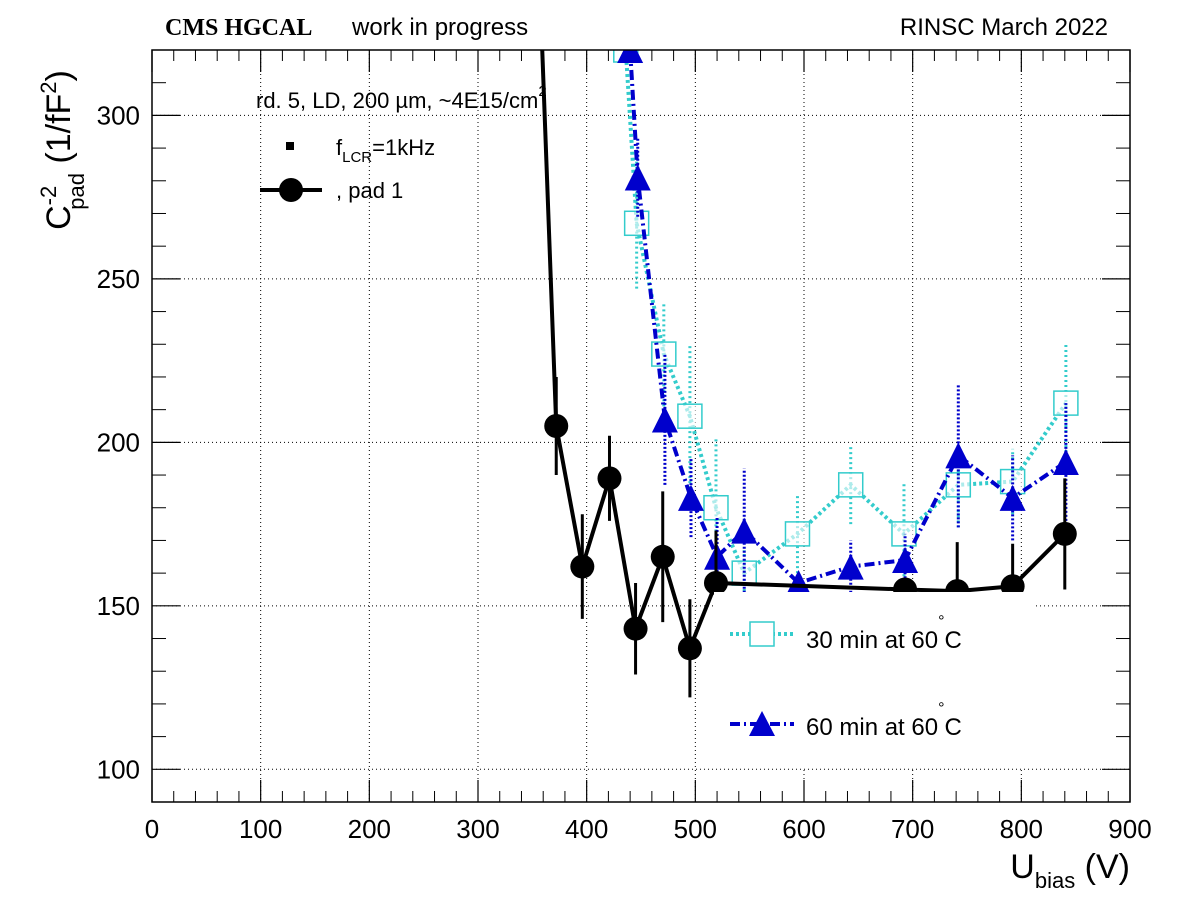 This screenshot has height=900, width=1200. I want to click on x-tick-label: 300, so click(477, 829).